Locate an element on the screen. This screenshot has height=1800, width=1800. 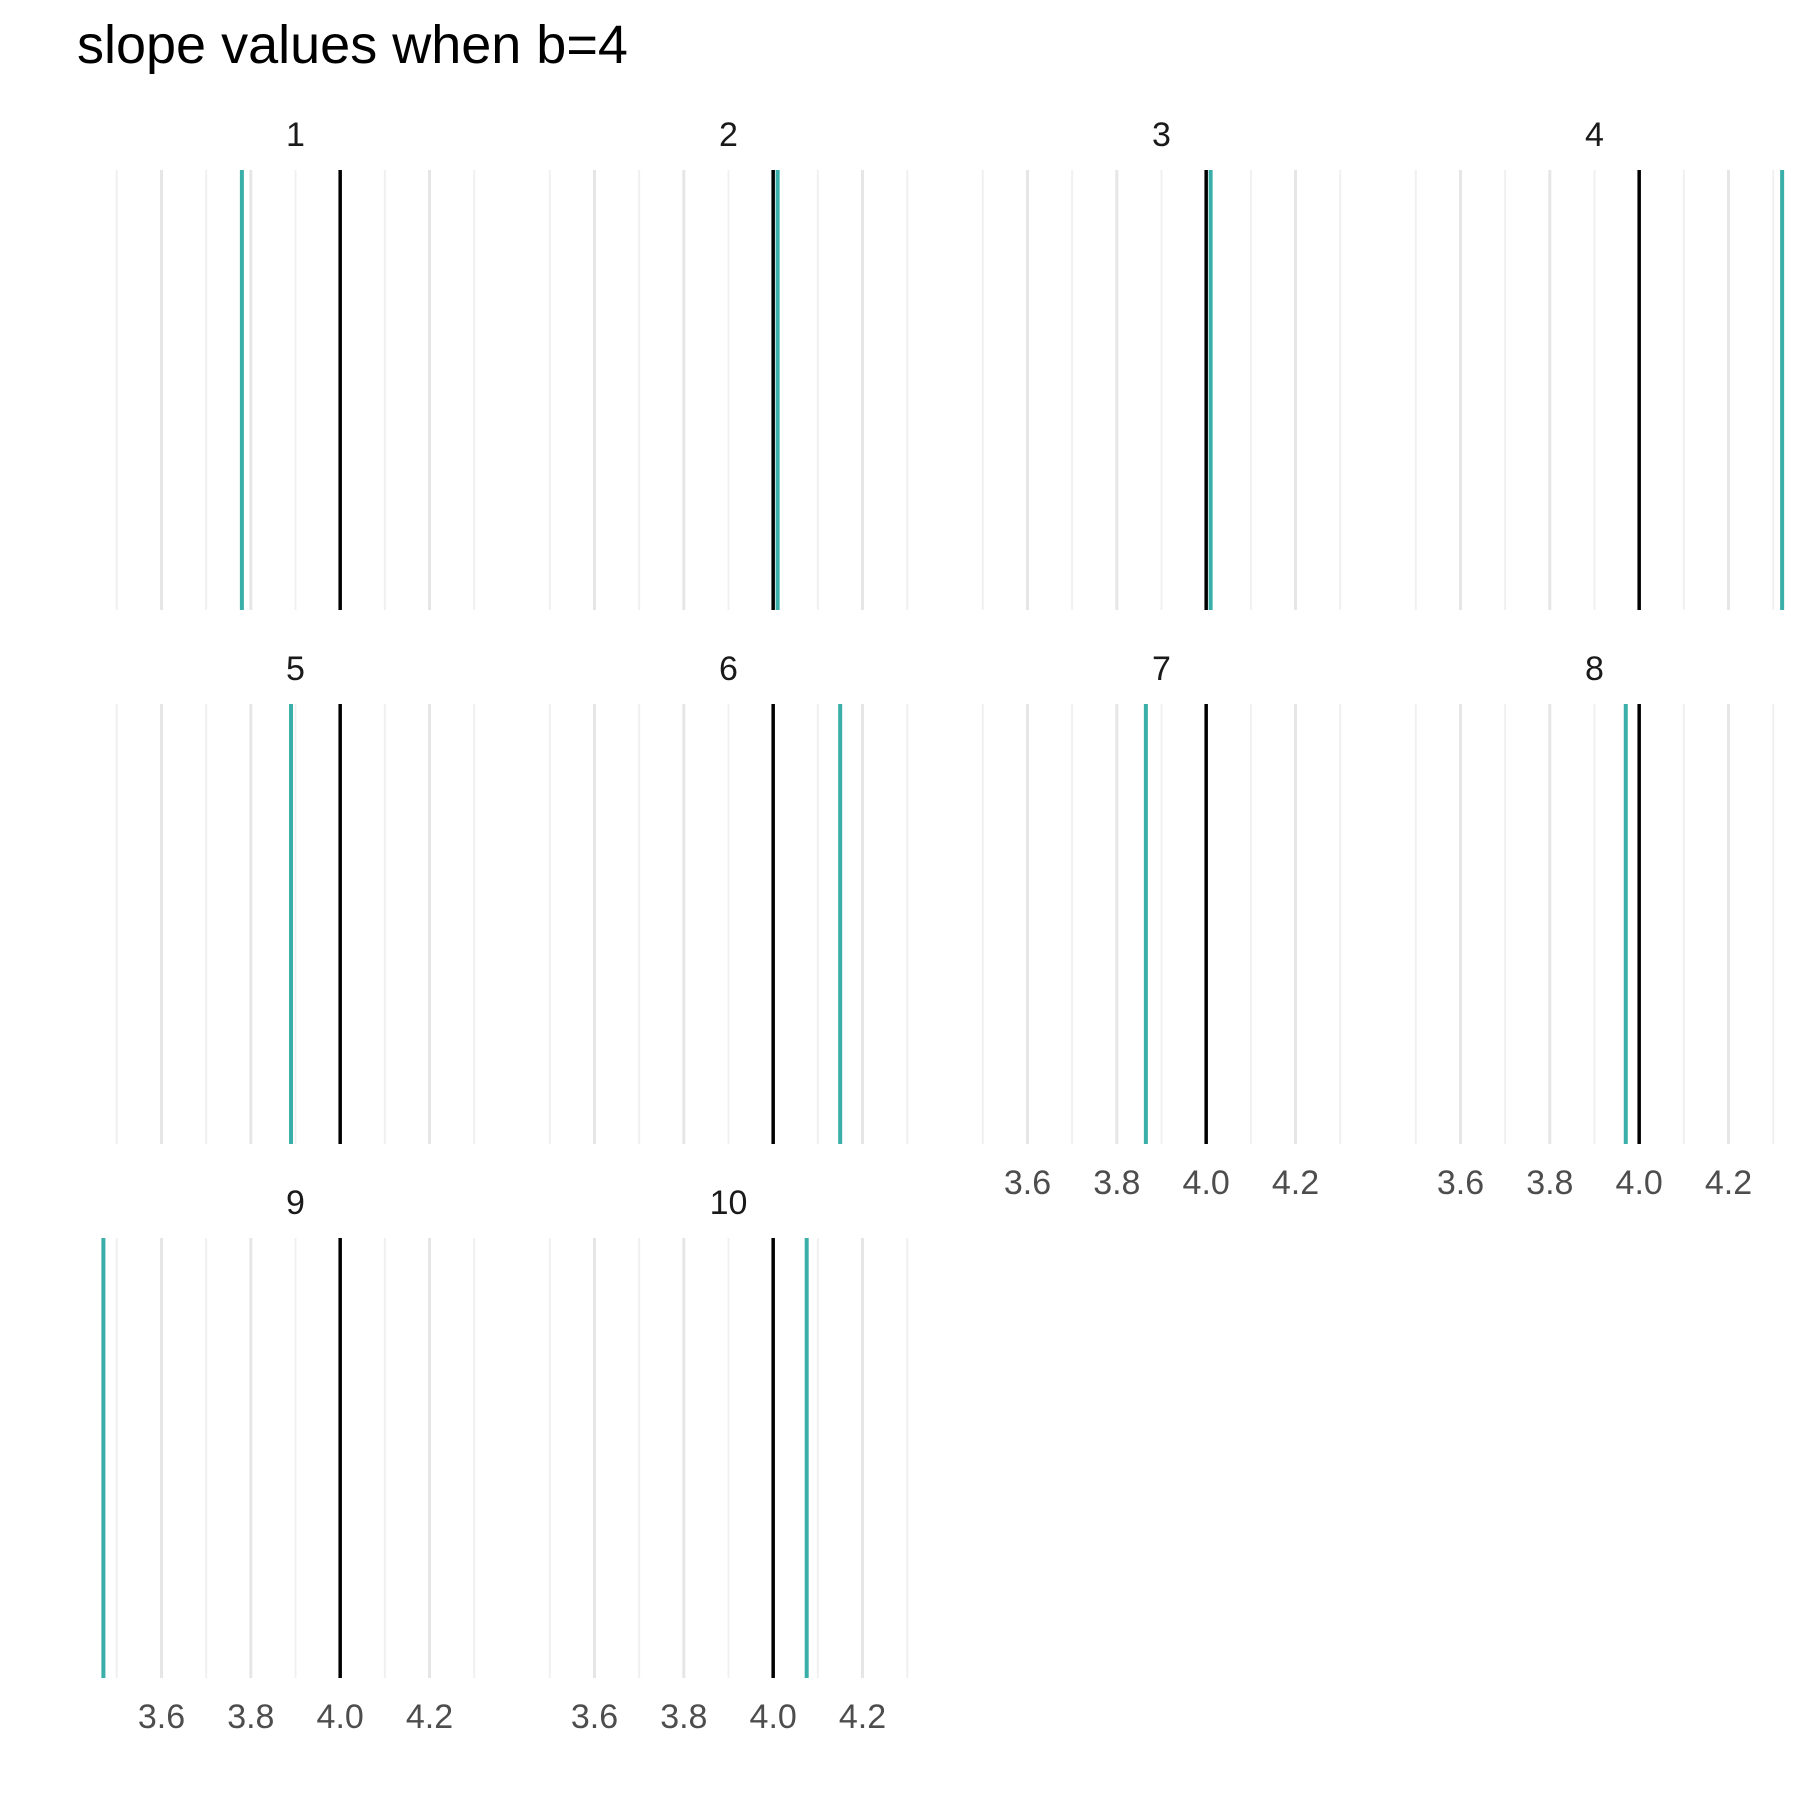
facet-panel-2: 2 is located at coordinates (728, 363).